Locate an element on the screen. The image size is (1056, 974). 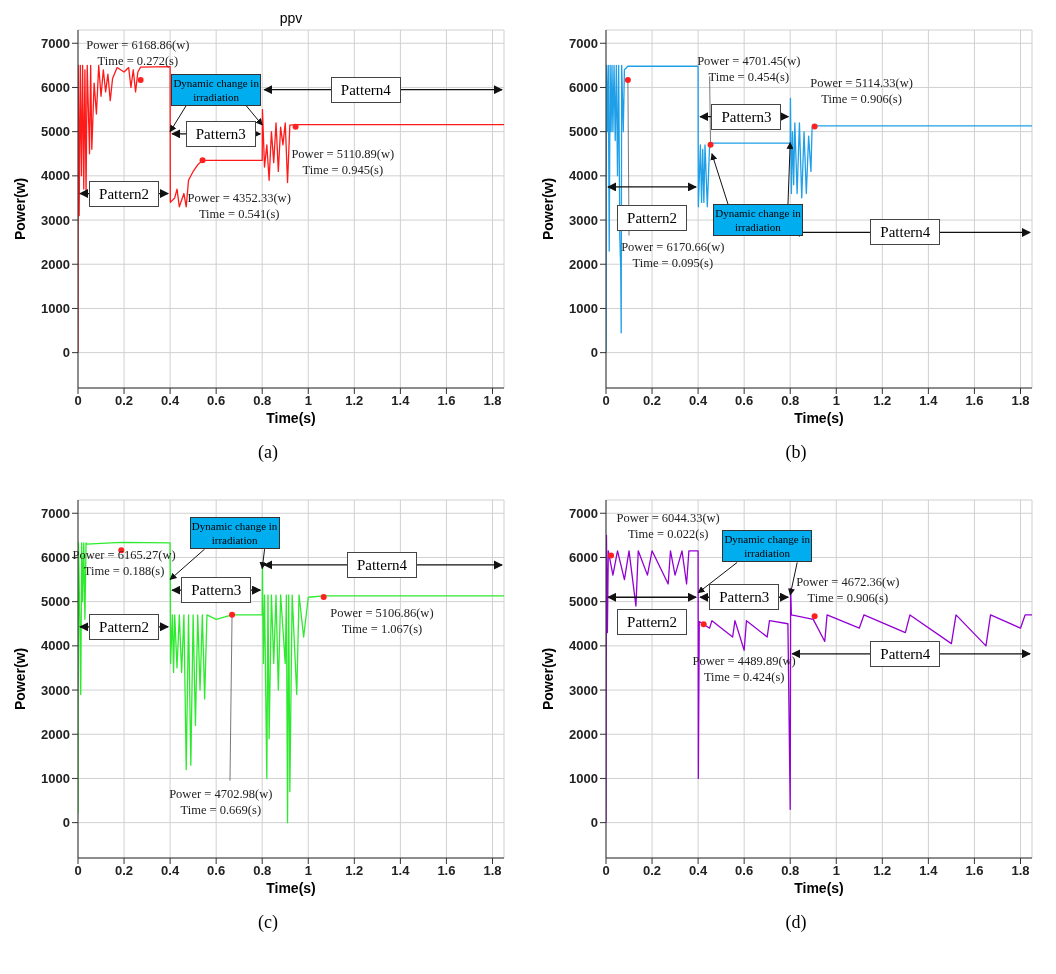
chart-title: ppv is located at coordinates (291, 18).